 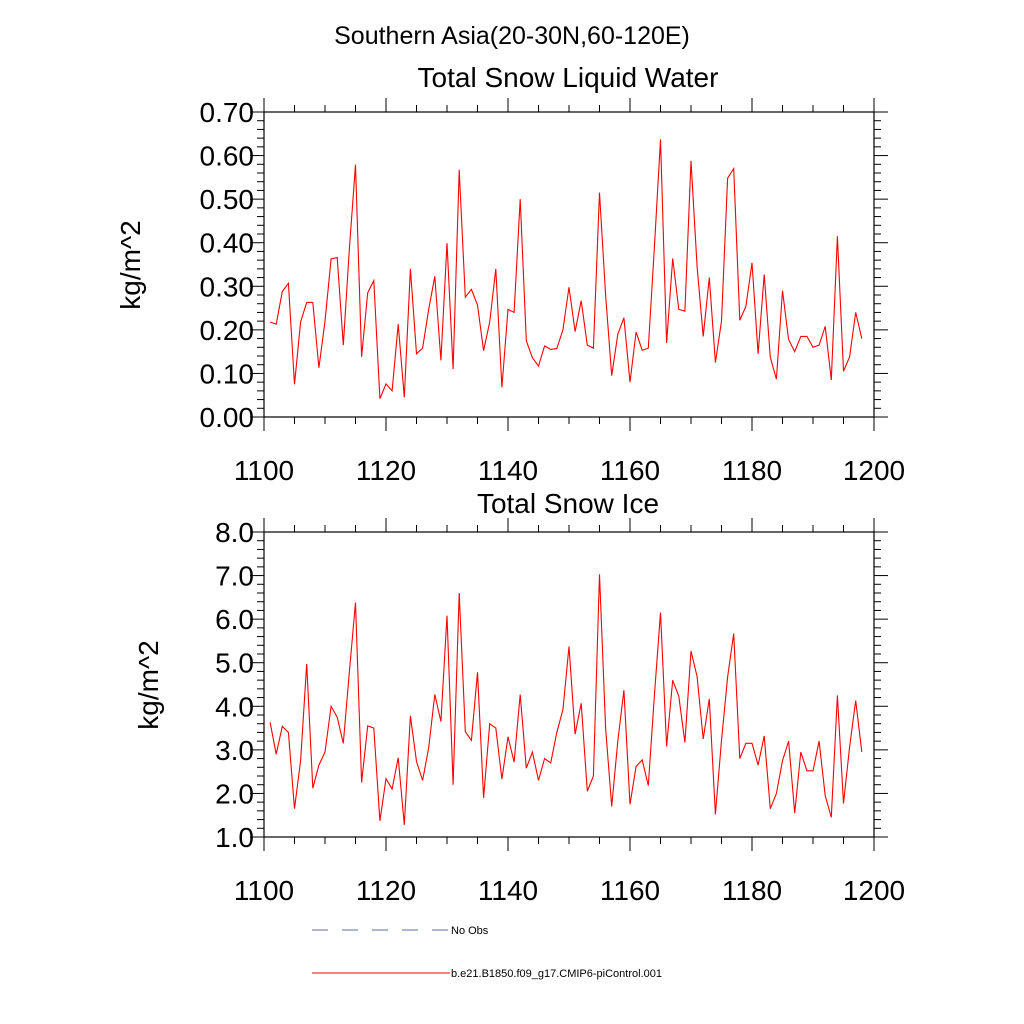 What do you see at coordinates (227, 286) in the screenshot?
I see `y-tick-label: 0.30` at bounding box center [227, 286].